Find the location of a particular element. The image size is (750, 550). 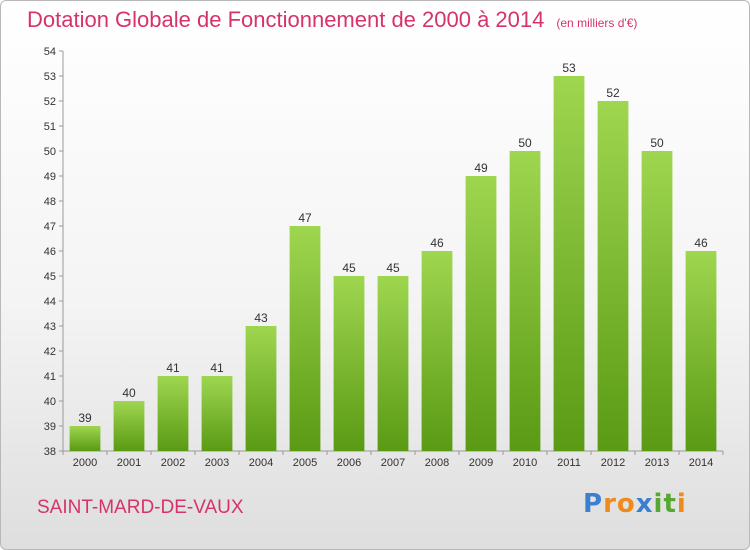

y-tick-label: 38 is located at coordinates (50, 452).